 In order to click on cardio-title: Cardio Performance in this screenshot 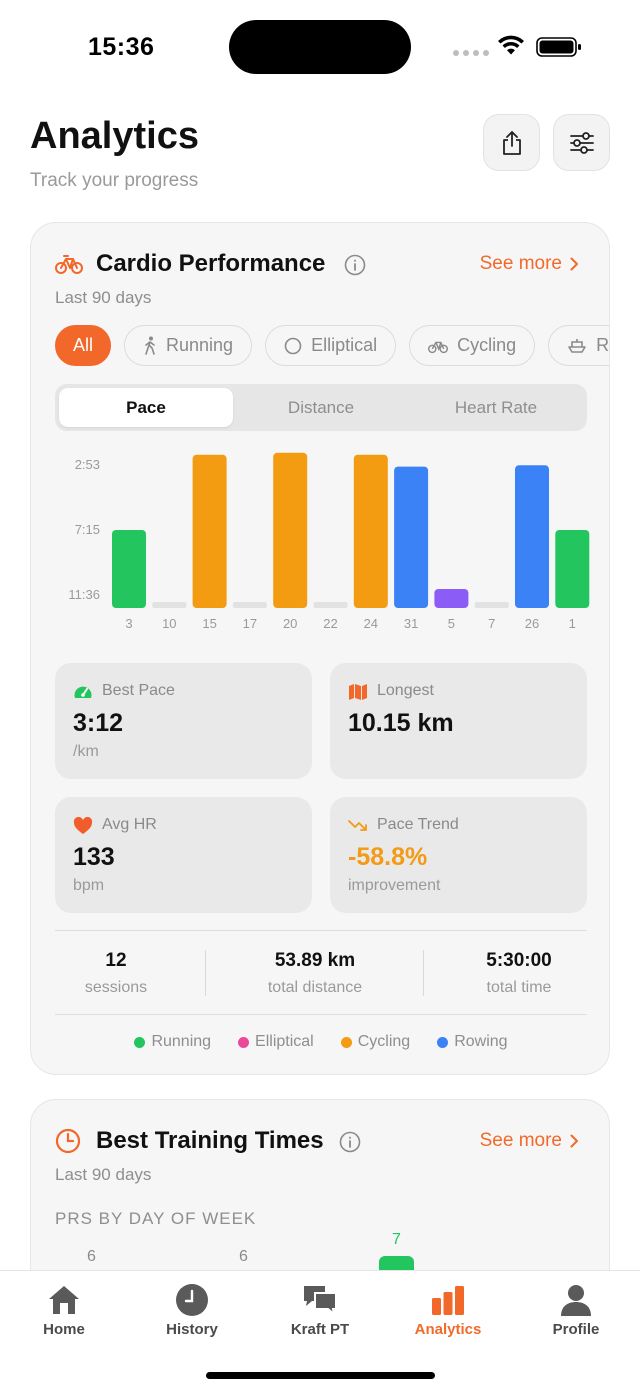, I will do `click(211, 263)`.